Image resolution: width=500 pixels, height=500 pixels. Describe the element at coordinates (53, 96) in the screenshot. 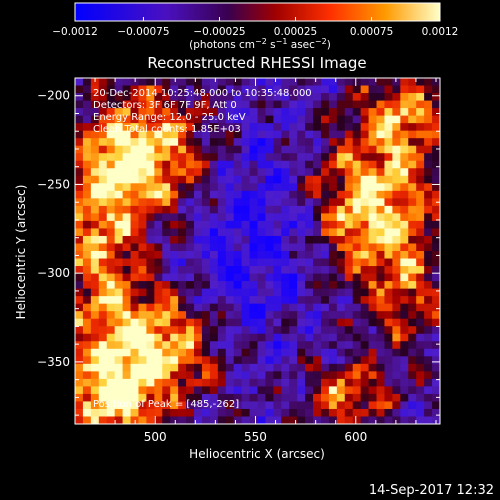

I see `y-tick-label: −200` at that location.